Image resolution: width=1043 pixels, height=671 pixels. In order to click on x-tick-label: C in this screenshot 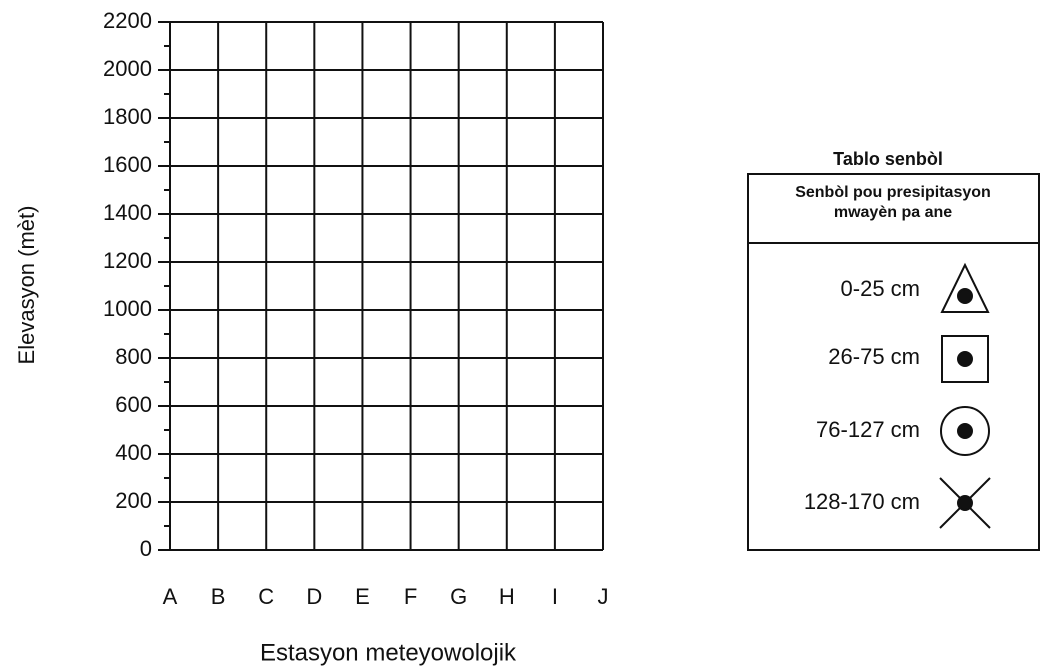, I will do `click(266, 596)`.